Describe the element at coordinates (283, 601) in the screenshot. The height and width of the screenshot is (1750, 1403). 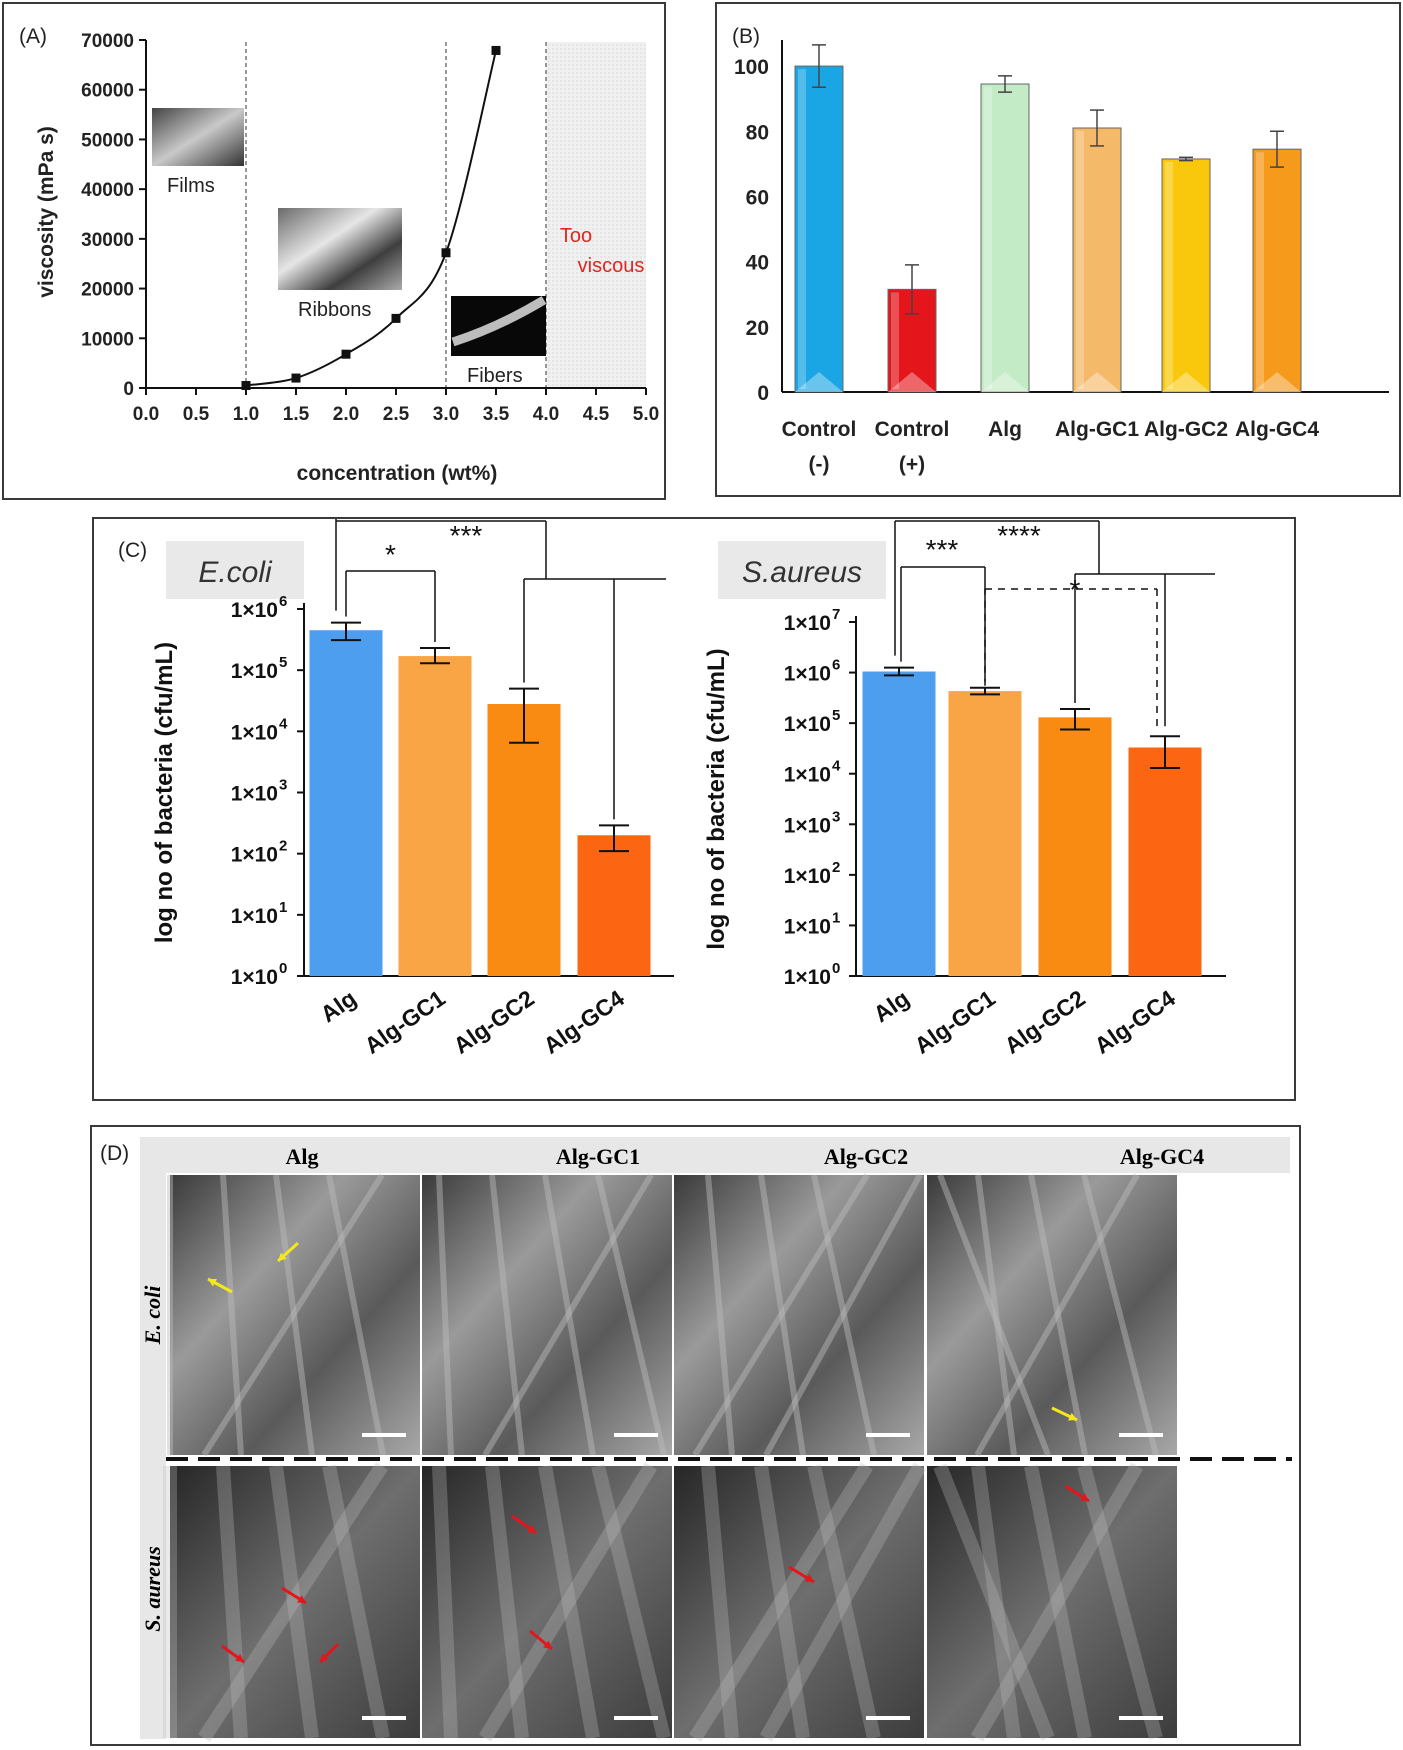
I see `y-tick-exponent: 6` at that location.